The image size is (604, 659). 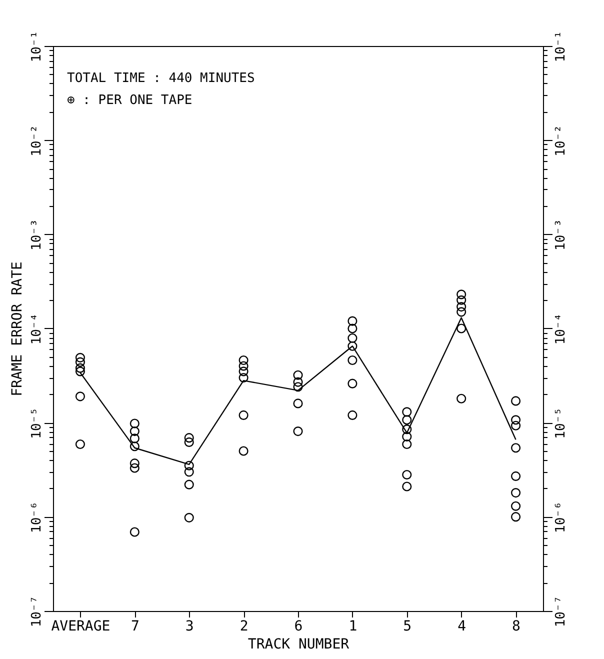 What do you see at coordinates (161, 78) in the screenshot?
I see `annotation: TOTAL TIME : 440 MINUTES` at bounding box center [161, 78].